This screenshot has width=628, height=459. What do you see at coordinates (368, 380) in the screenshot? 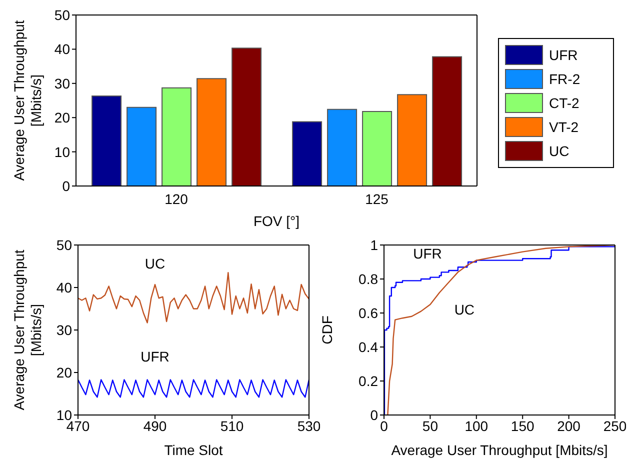
I see `y-tick-label: 0.2` at bounding box center [368, 380].